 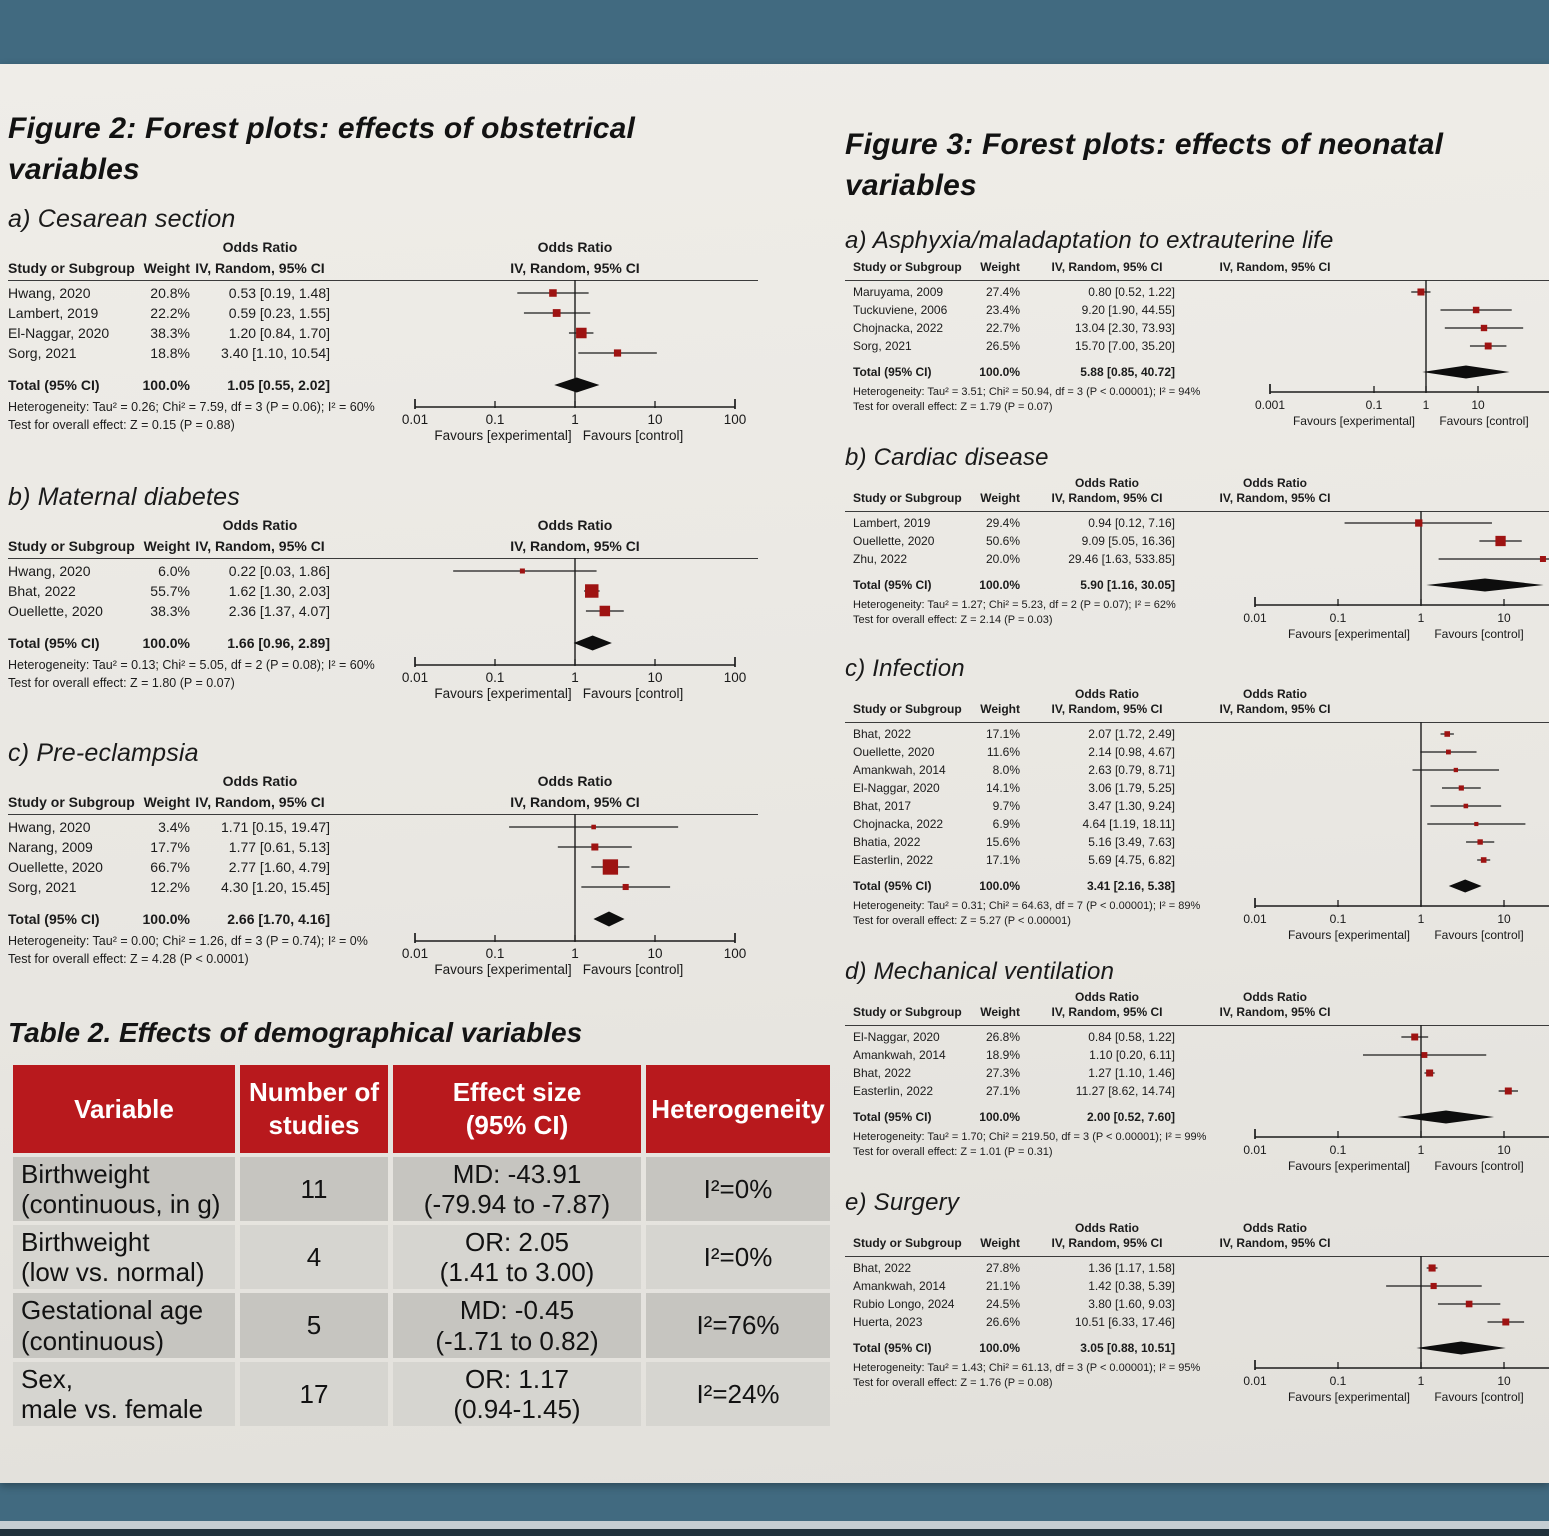 I want to click on study-name: Chojnacka, 2022, so click(x=898, y=823).